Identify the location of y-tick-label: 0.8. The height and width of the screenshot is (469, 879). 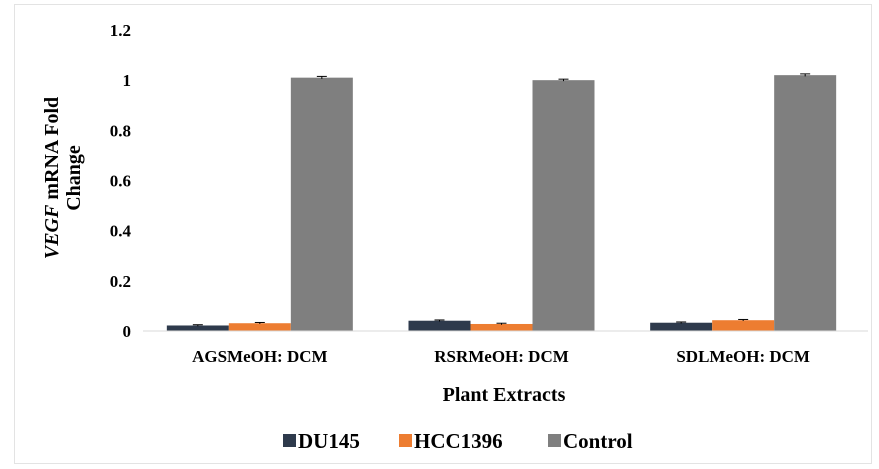
(120, 130).